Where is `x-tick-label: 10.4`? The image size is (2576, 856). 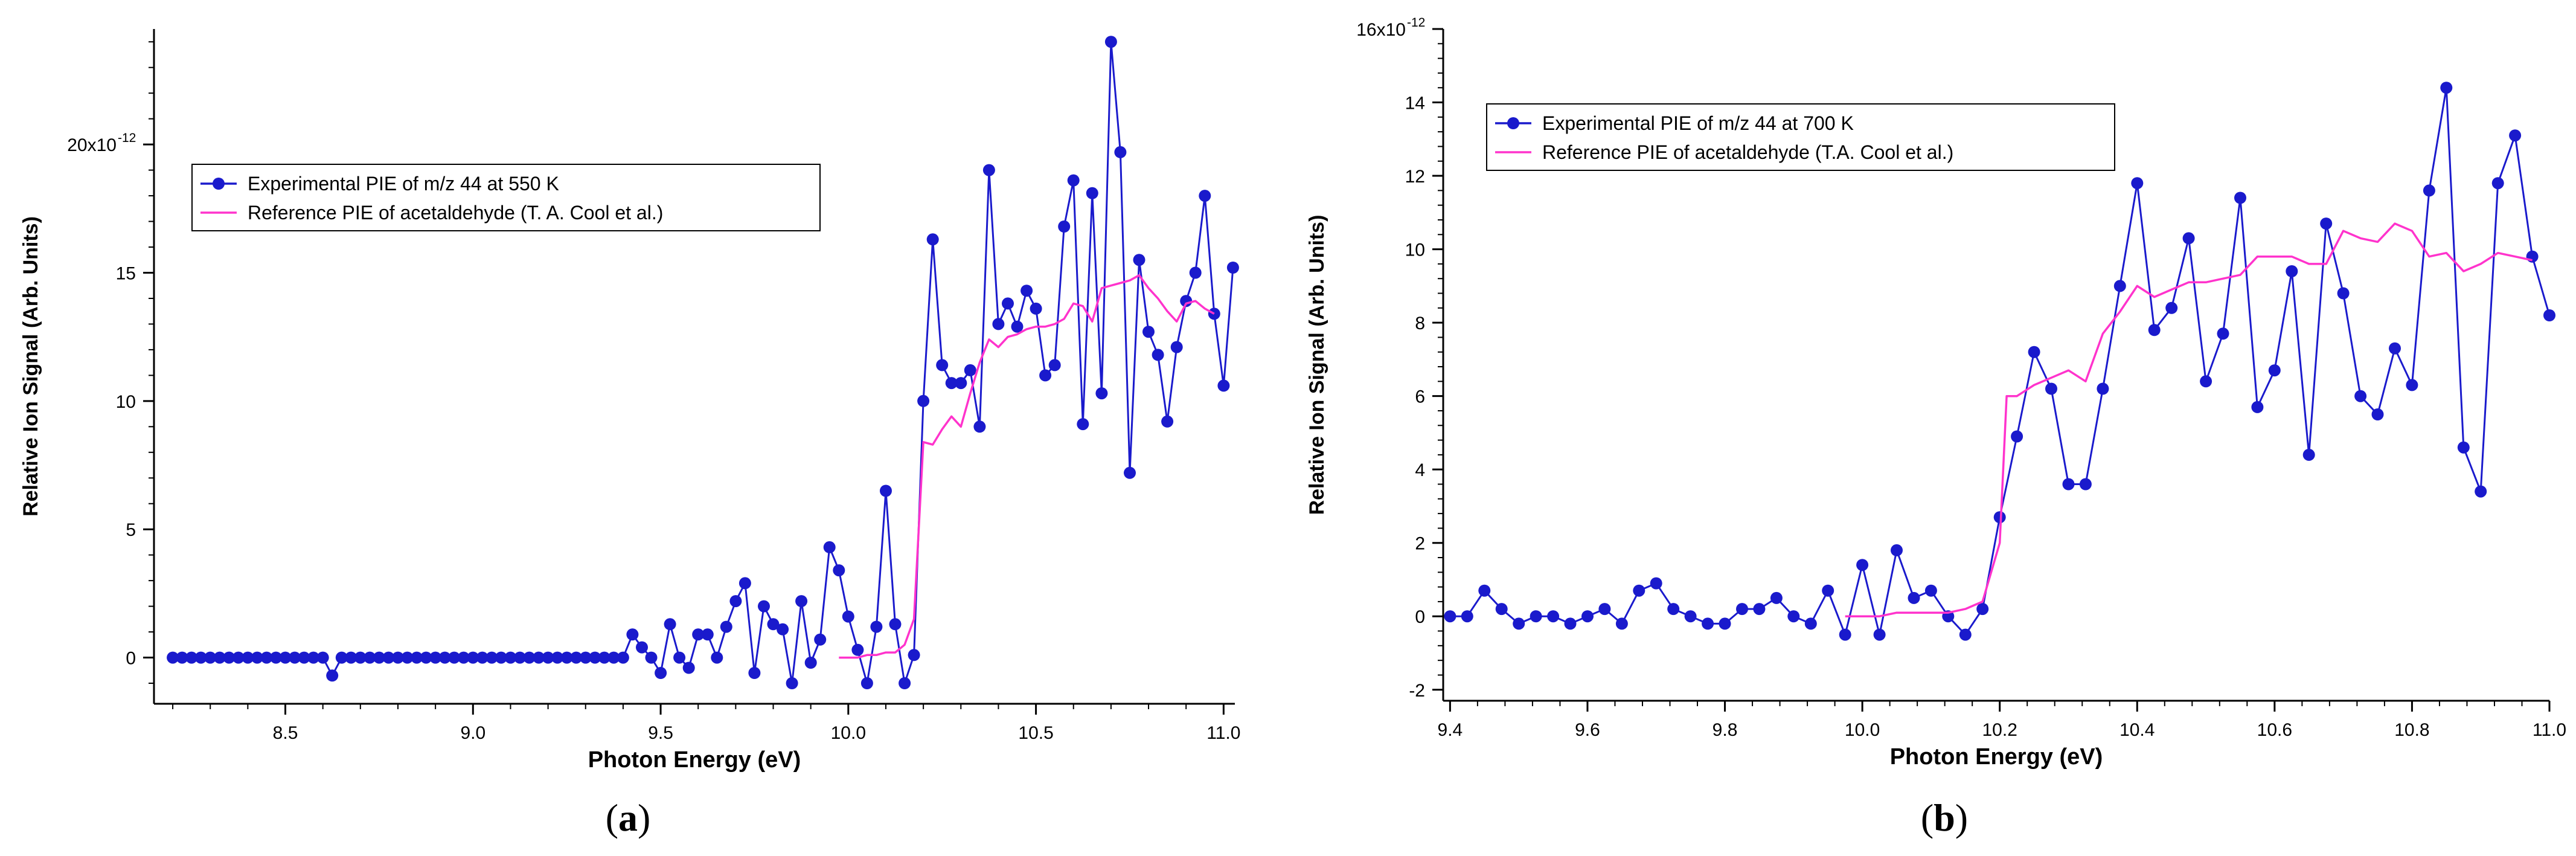 x-tick-label: 10.4 is located at coordinates (2137, 730).